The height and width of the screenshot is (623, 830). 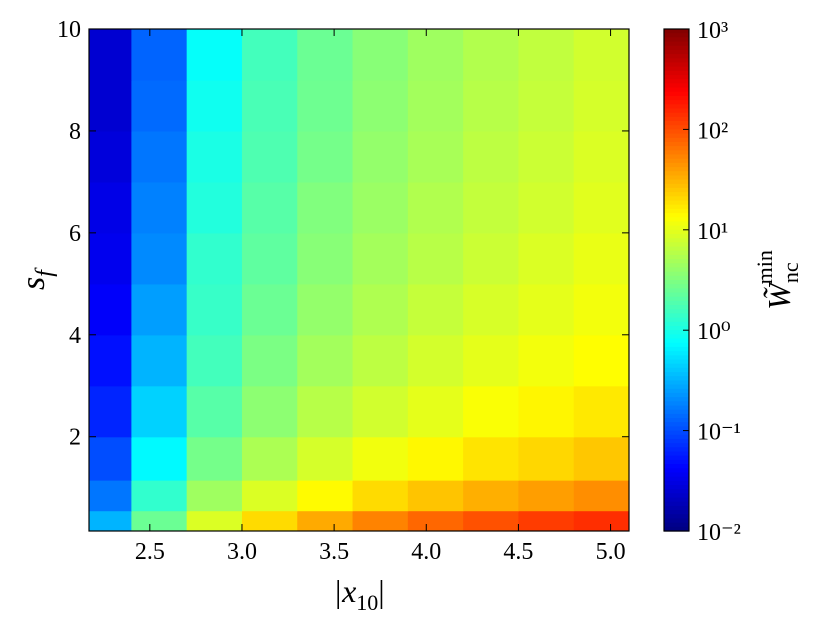 What do you see at coordinates (426, 552) in the screenshot?
I see `x-tick-label: 4.0` at bounding box center [426, 552].